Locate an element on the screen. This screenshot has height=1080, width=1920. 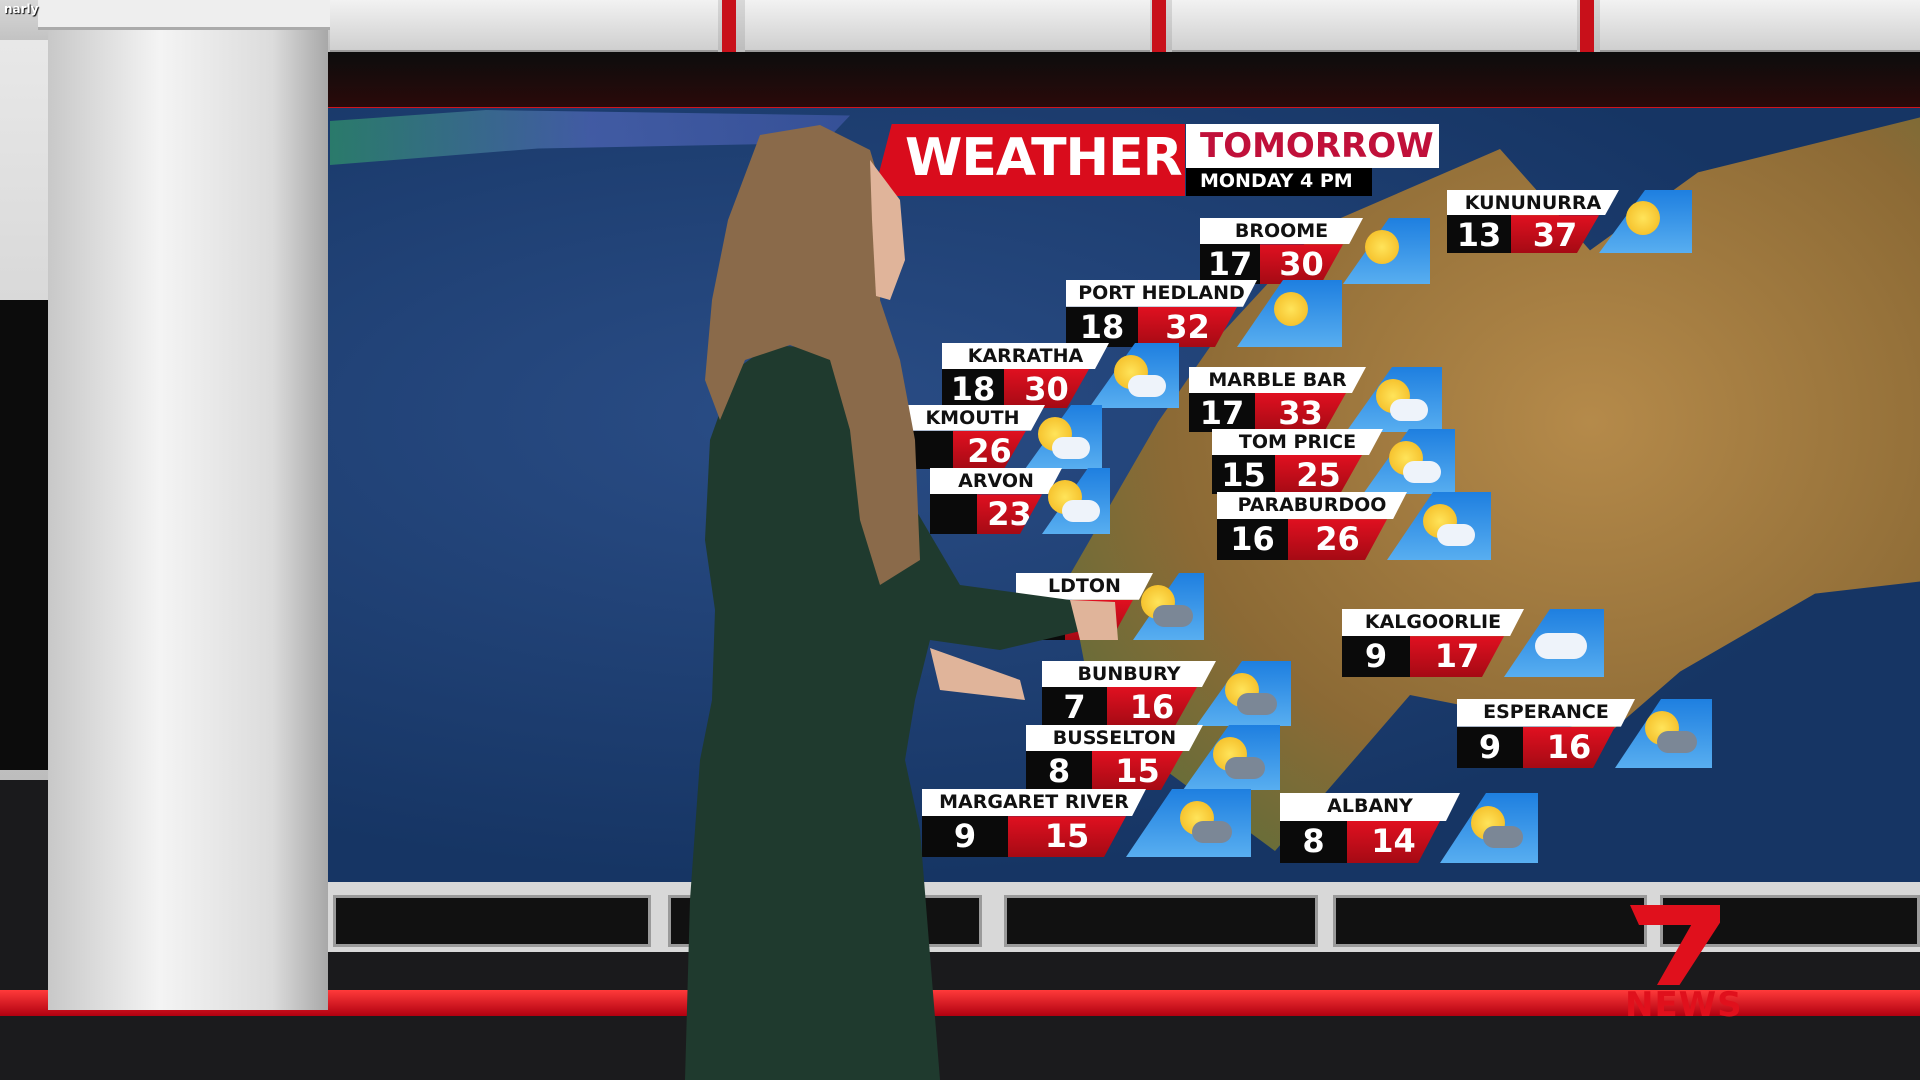
city-card-ldton: LDTON is located at coordinates (1110, 606).